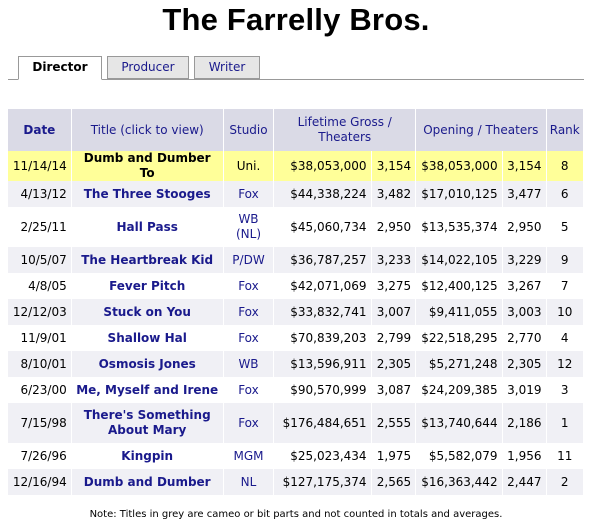 This screenshot has height=524, width=592. Describe the element at coordinates (524, 312) in the screenshot. I see `cell-opening-theaters: 3,003` at that location.